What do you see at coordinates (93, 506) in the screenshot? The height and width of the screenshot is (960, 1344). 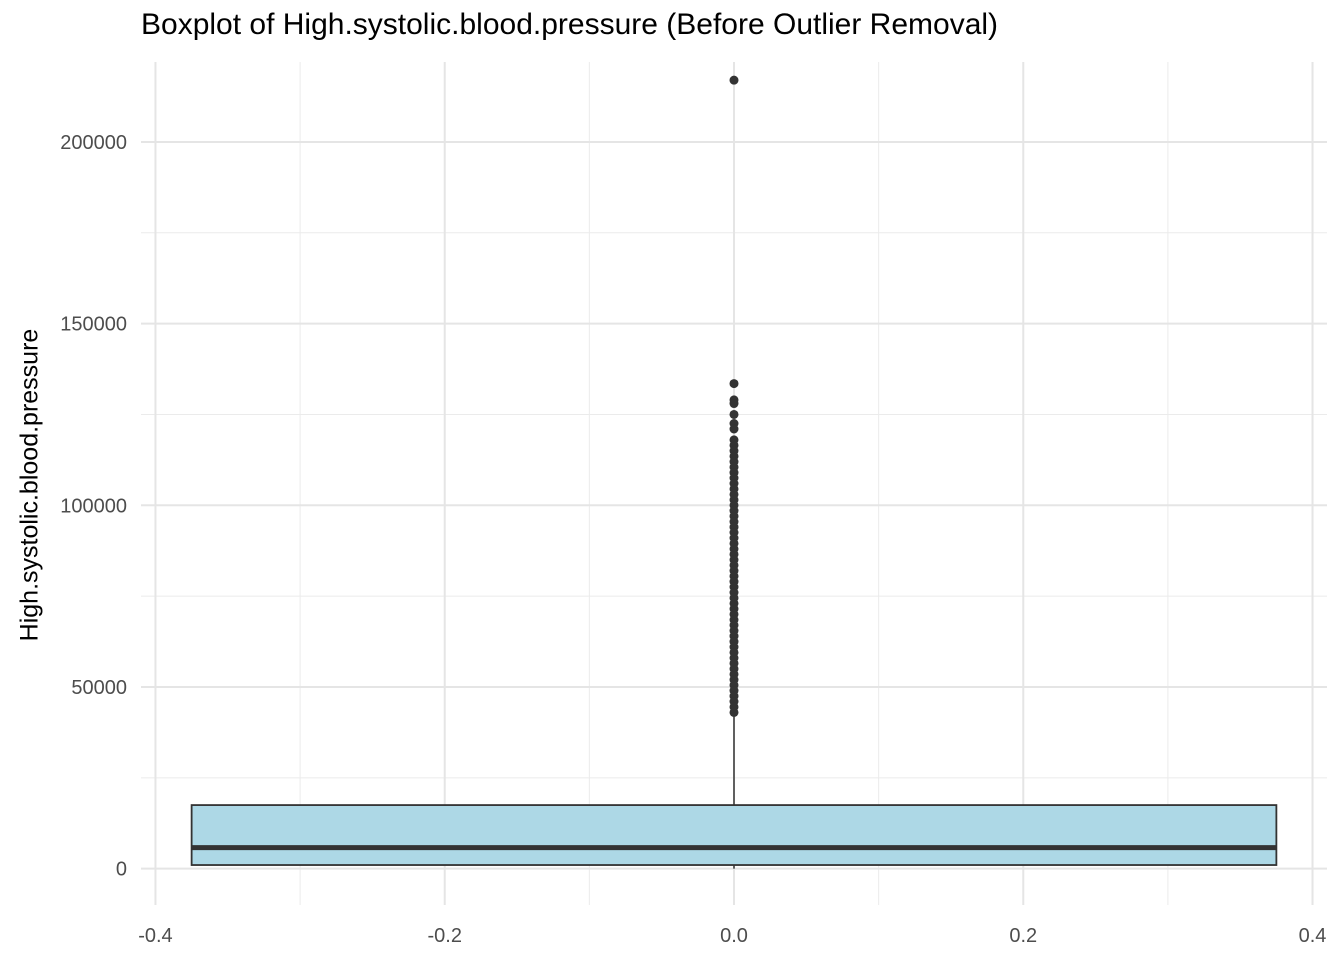 I see `y-tick-label: 100000` at bounding box center [93, 506].